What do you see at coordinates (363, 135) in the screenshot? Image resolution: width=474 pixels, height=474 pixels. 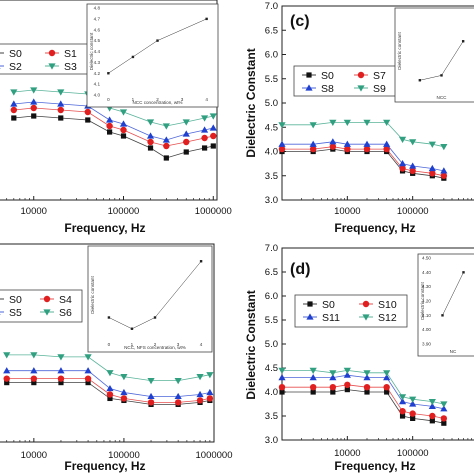 I see `series-S9-line` at bounding box center [363, 135].